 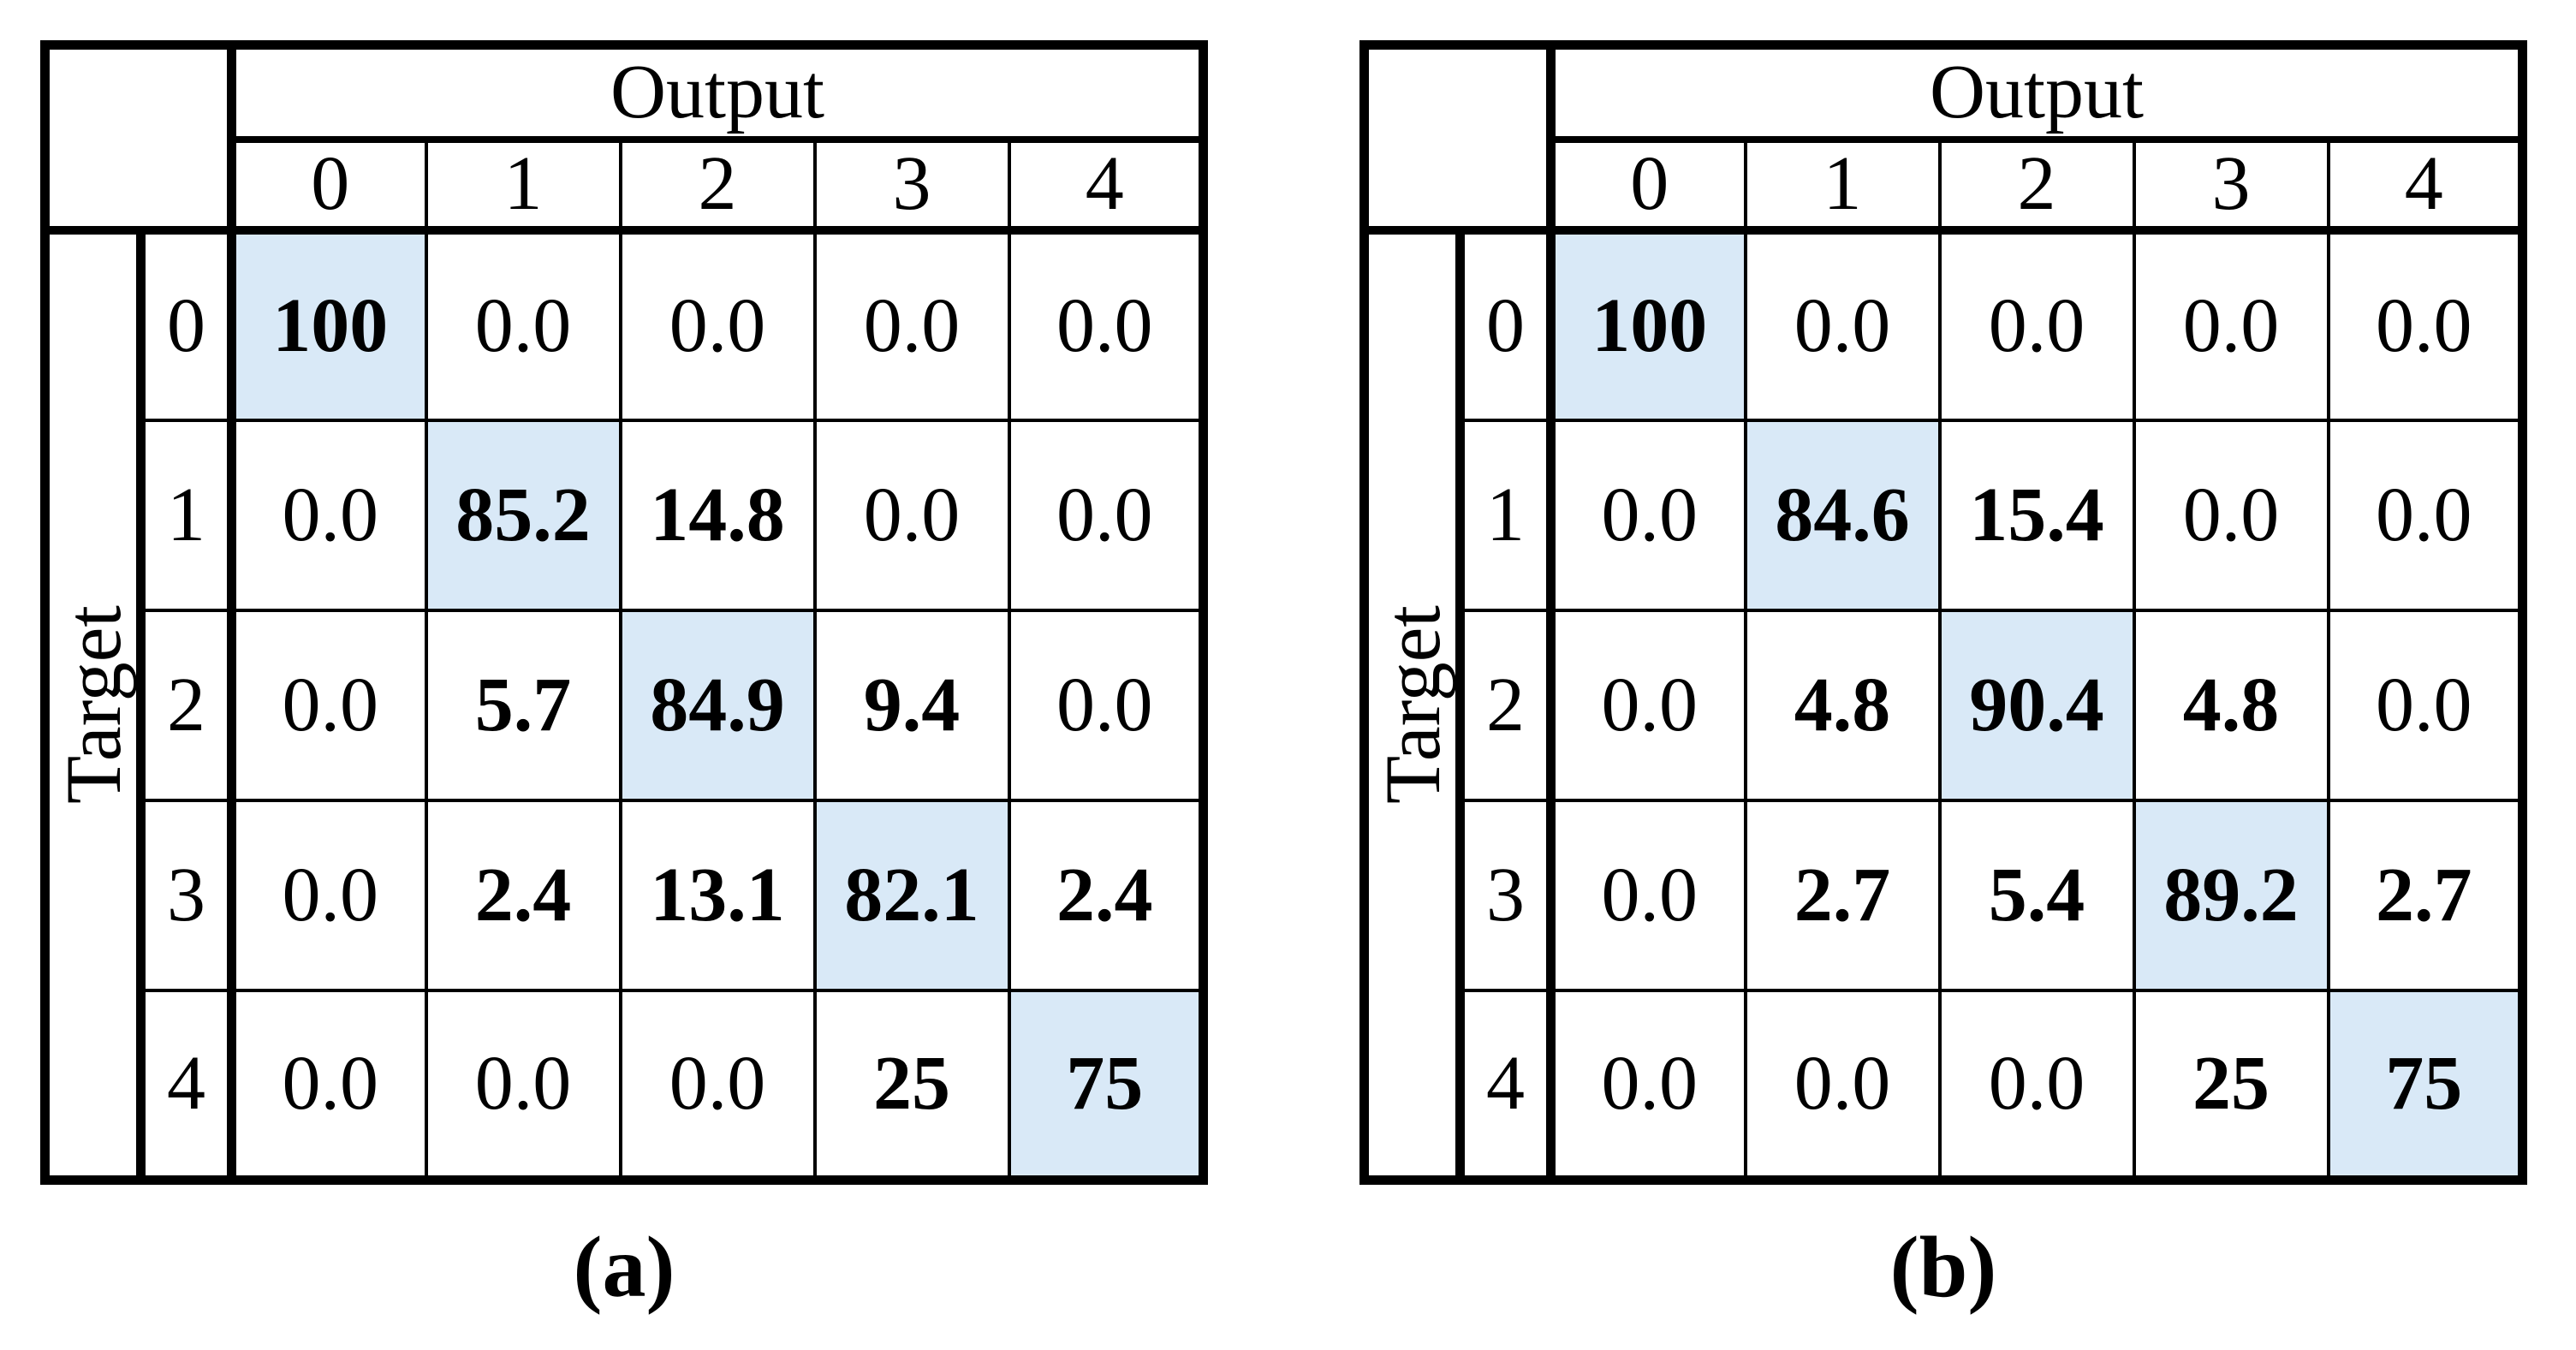 What do you see at coordinates (624, 1267) in the screenshot?
I see `caption-a: (a)` at bounding box center [624, 1267].